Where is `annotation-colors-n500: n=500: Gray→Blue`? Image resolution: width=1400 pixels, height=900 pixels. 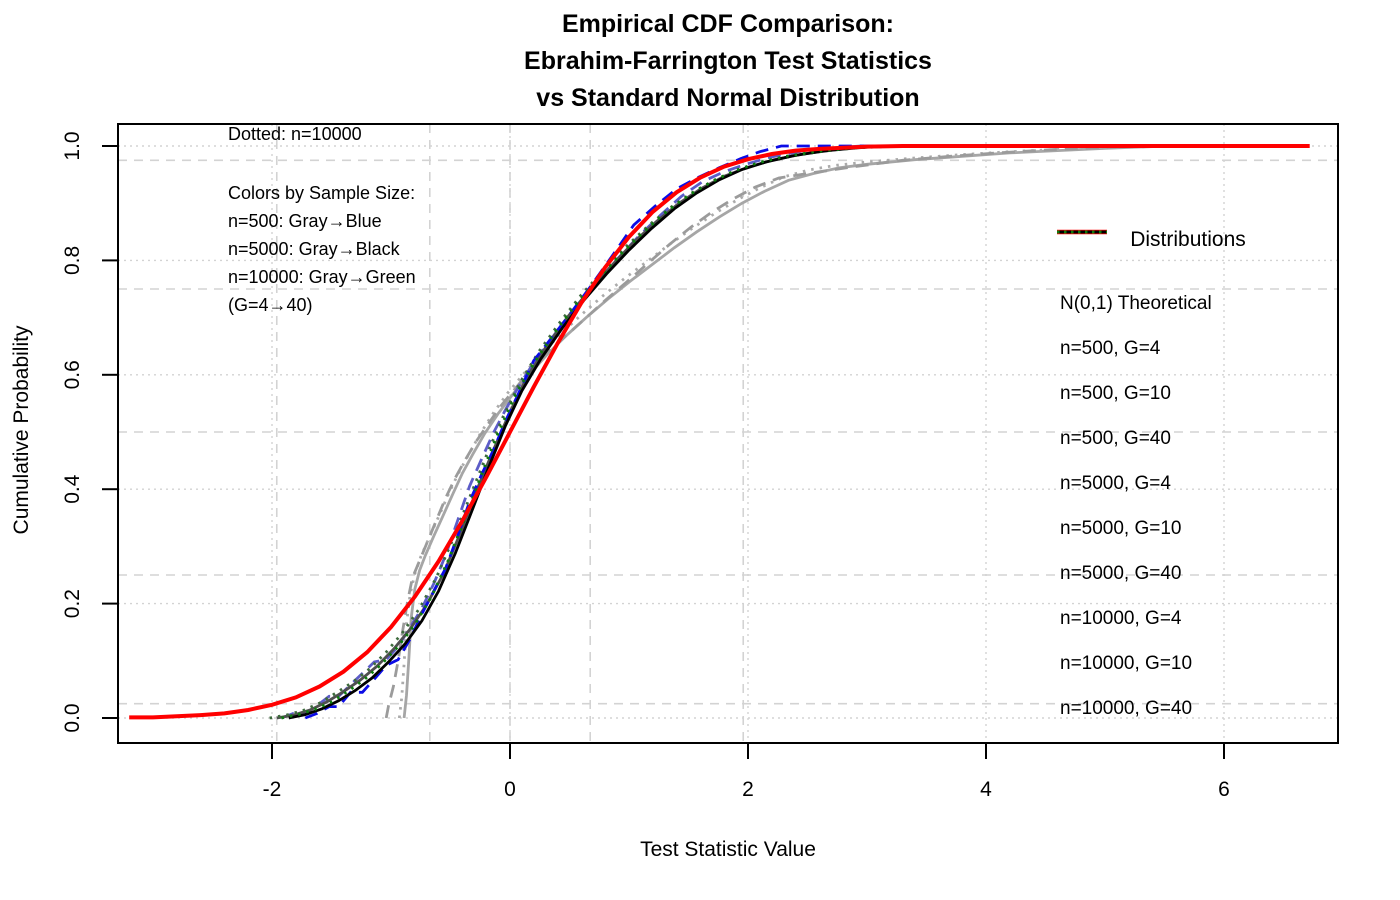
annotation-colors-n500: n=500: Gray→Blue is located at coordinates (305, 221).